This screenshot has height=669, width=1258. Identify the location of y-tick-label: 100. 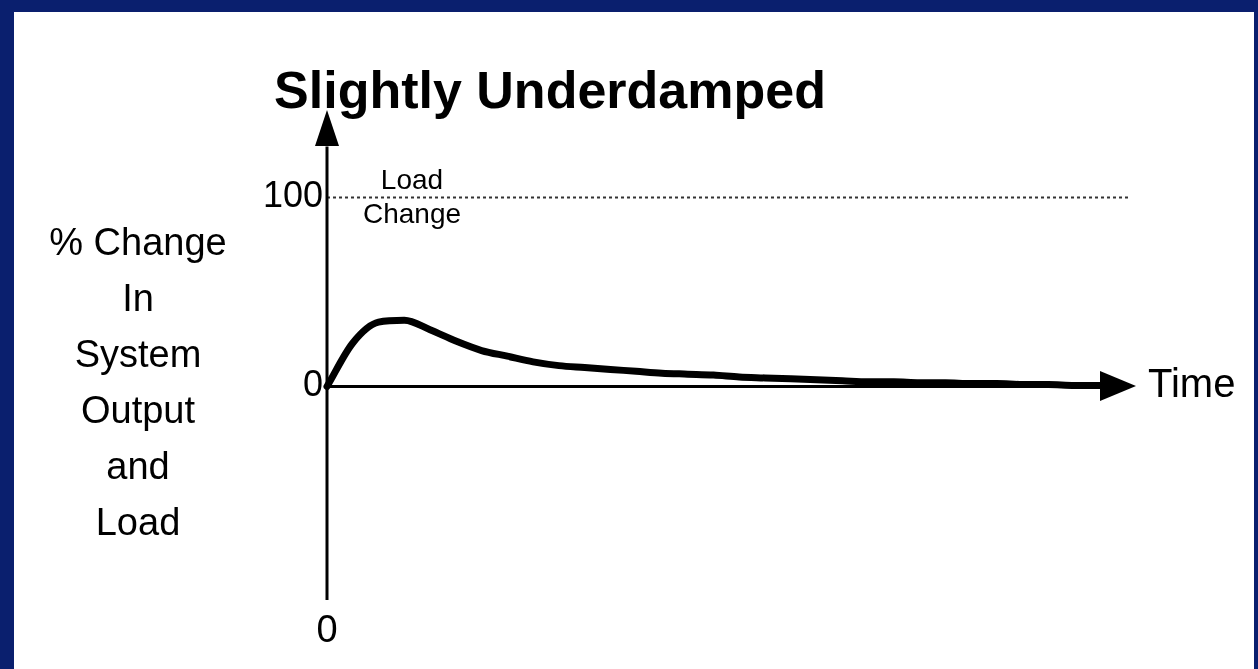
(292, 195).